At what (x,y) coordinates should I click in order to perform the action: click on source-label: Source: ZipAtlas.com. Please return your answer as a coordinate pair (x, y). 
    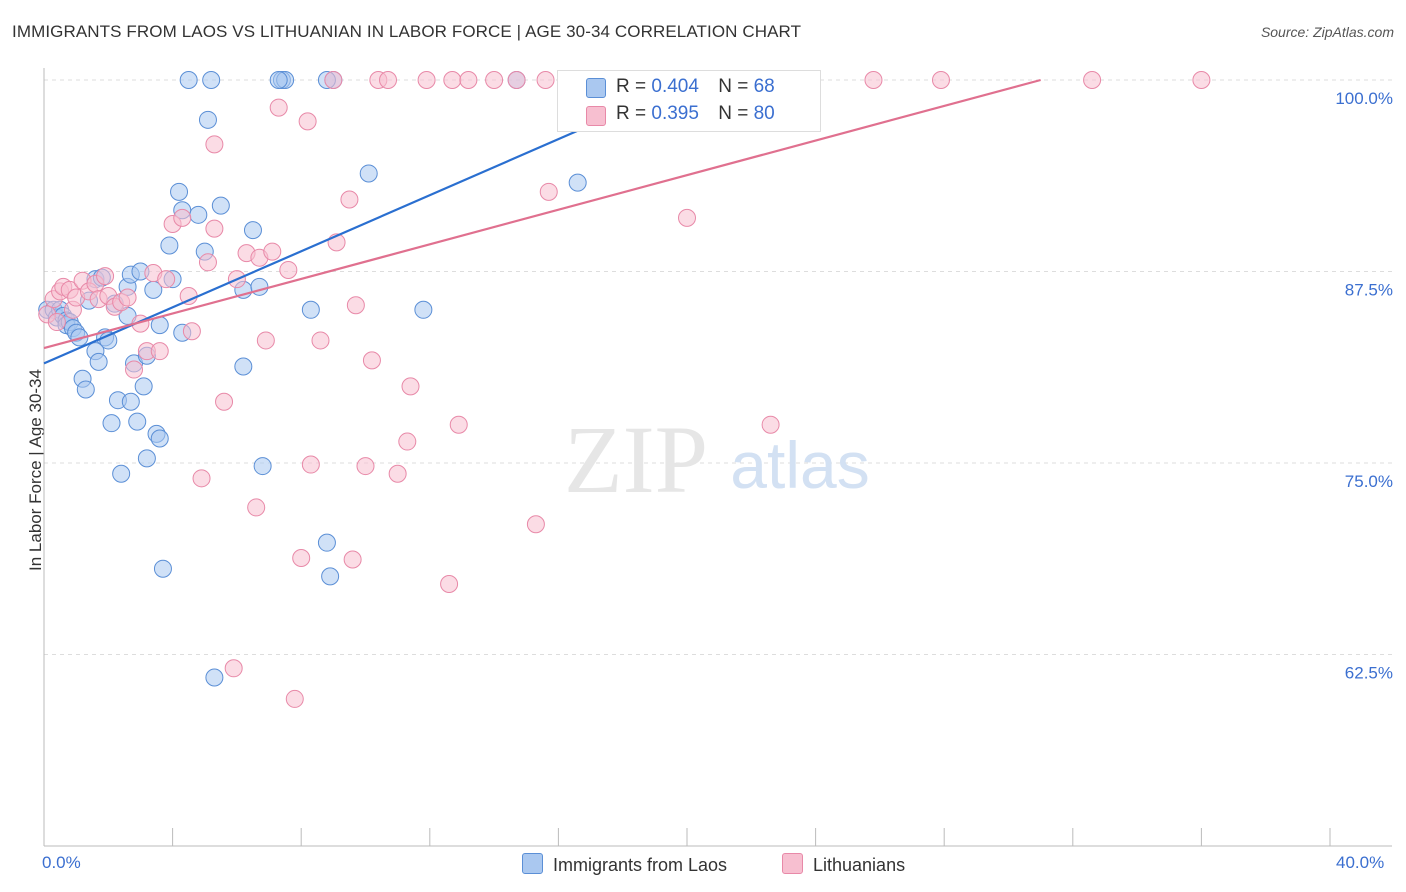
    Looking at the image, I should click on (1327, 32).